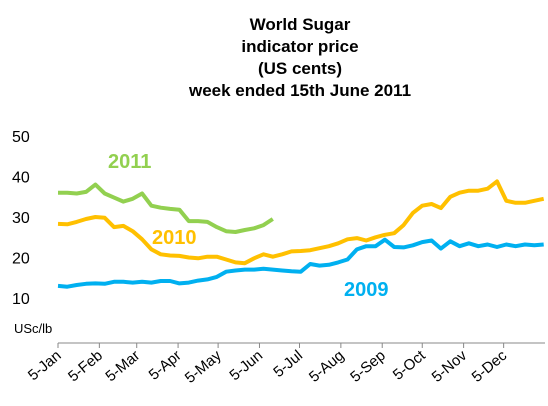 The image size is (548, 406). I want to click on x-tick-label: 5-Dec, so click(490, 366).